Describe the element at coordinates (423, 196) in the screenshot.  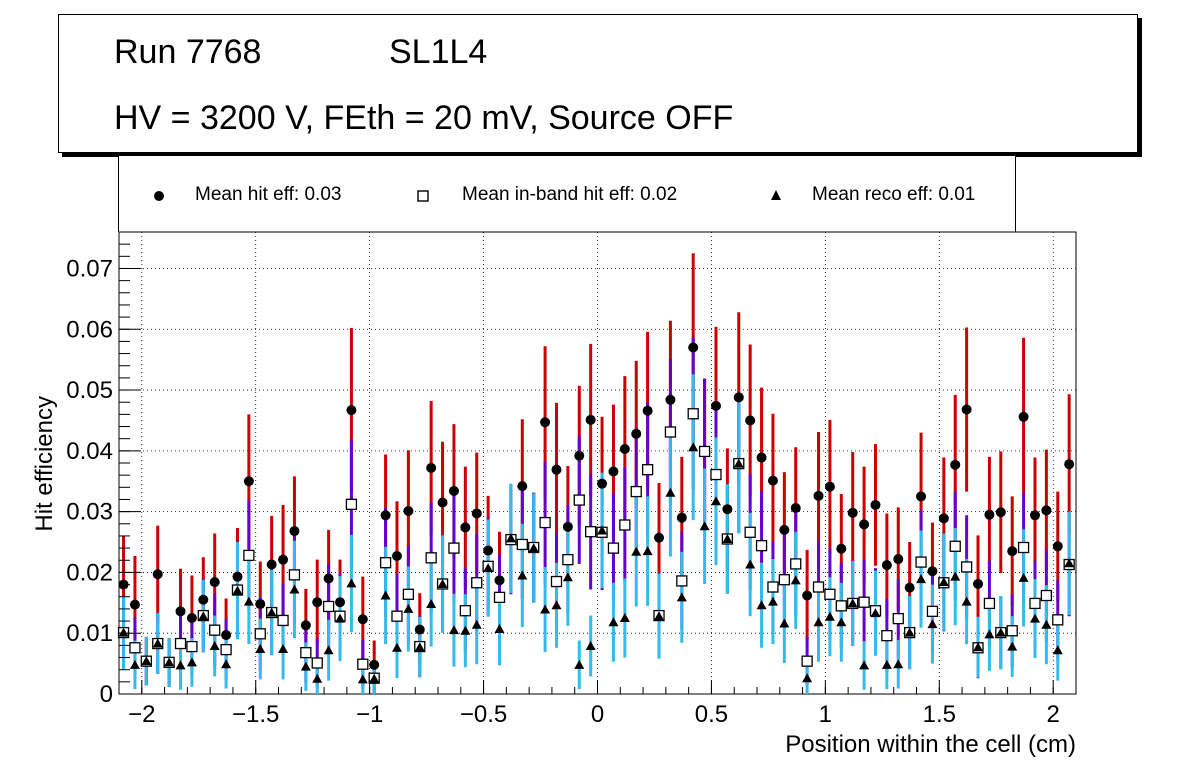
I see `legend-inband-marker` at that location.